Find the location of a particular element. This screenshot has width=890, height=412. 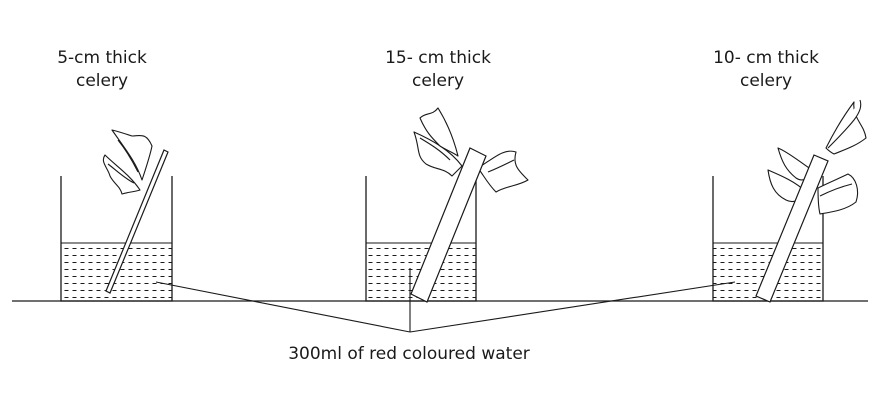

setup-label-line1: 10- cm thick is located at coordinates (766, 58).